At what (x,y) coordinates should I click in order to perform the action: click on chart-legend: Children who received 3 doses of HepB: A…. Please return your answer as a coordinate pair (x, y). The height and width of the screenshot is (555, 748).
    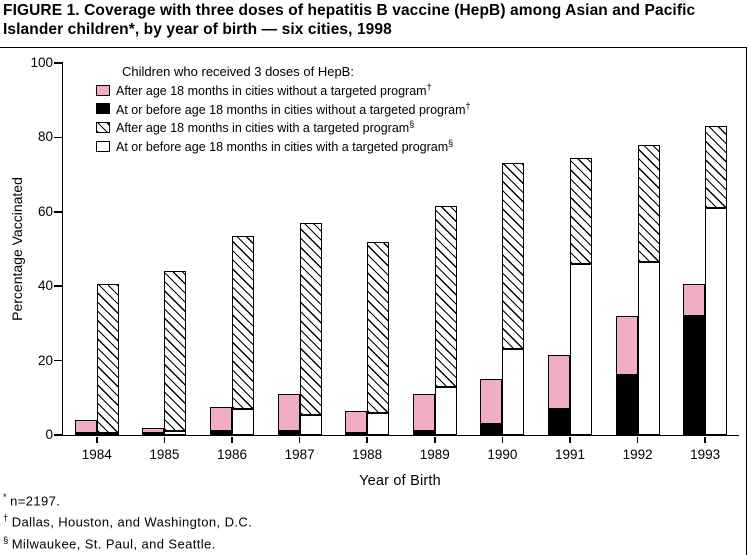
    Looking at the image, I should click on (283, 109).